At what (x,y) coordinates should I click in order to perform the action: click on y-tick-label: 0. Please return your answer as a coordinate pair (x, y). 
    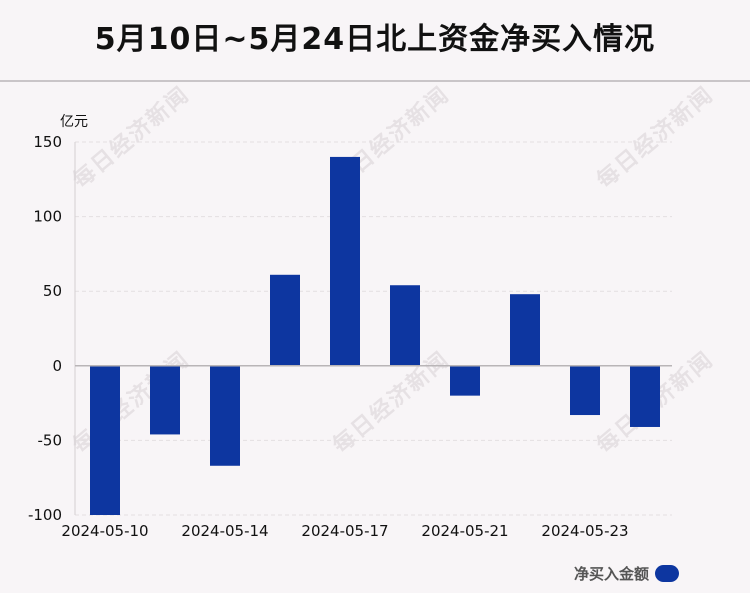
    Looking at the image, I should click on (57, 366).